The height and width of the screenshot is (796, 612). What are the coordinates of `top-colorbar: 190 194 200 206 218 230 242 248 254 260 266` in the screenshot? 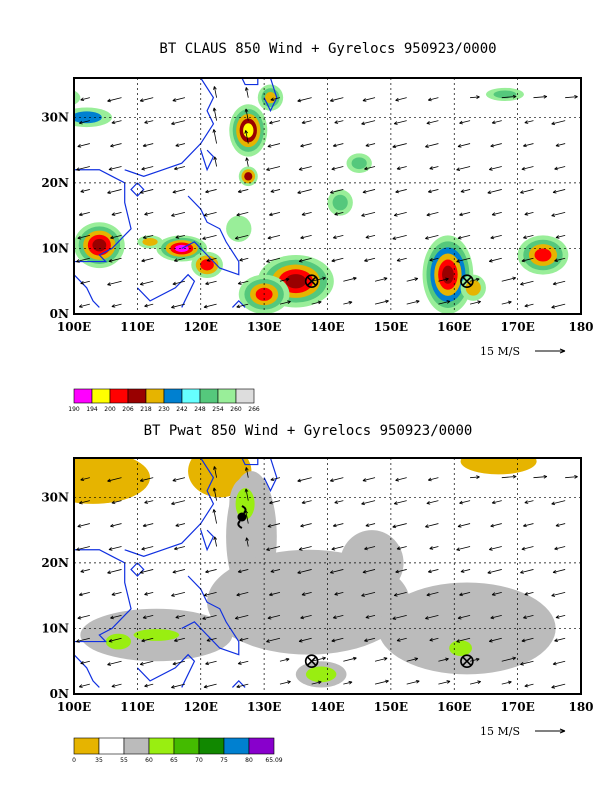 It's located at (164, 400).